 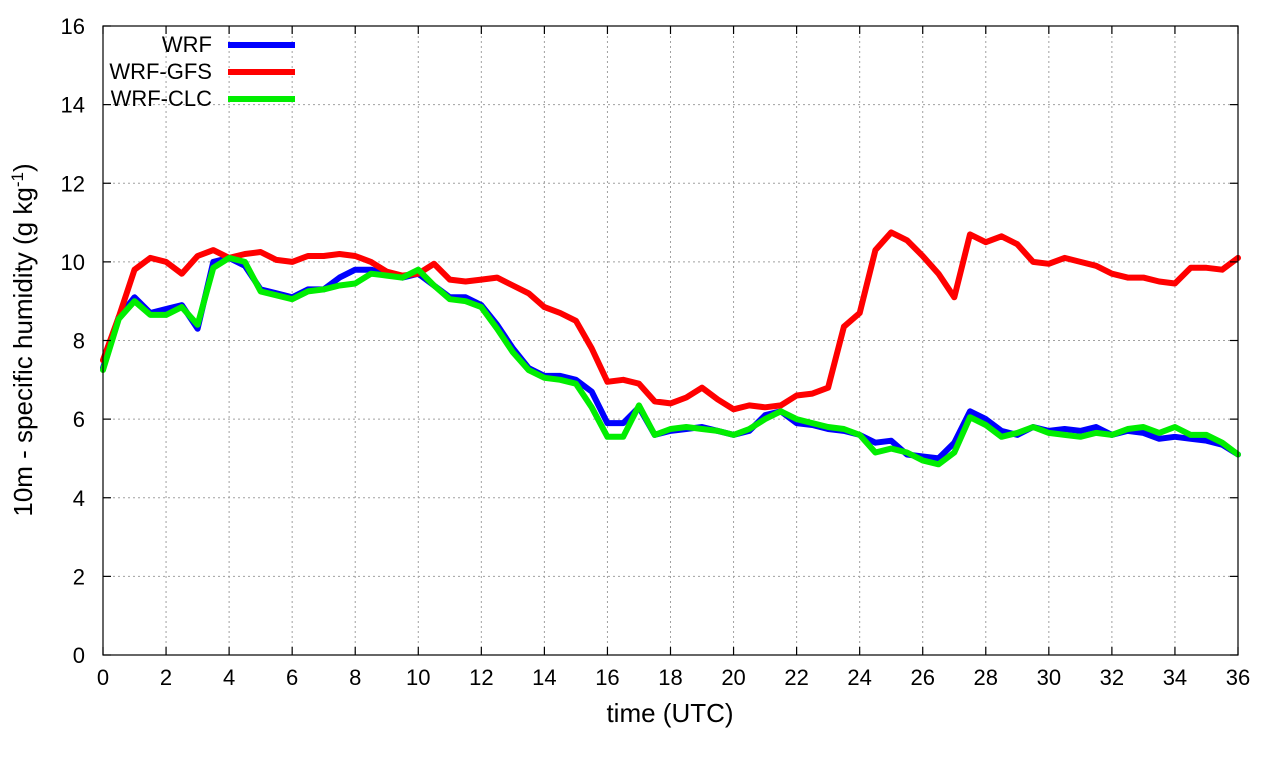 What do you see at coordinates (1112, 677) in the screenshot?
I see `x-tick-label: 32` at bounding box center [1112, 677].